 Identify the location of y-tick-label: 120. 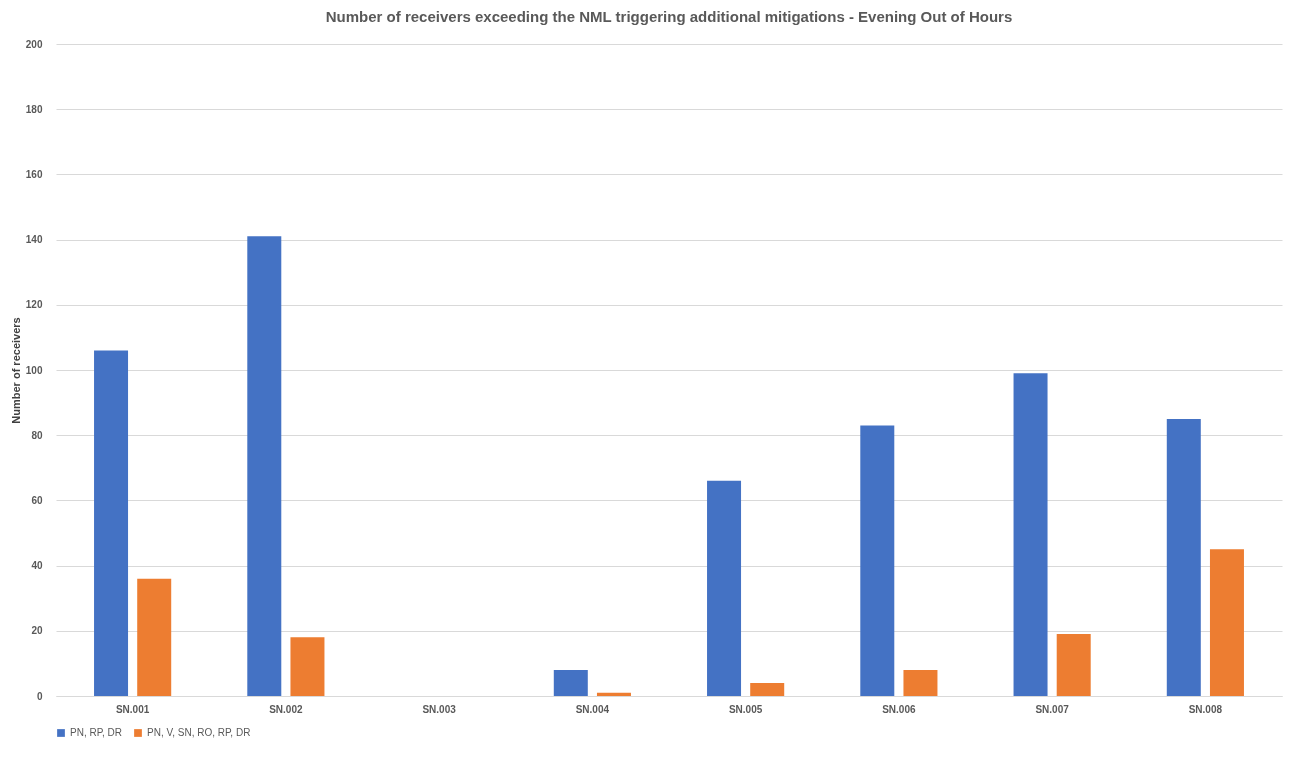
(34, 305).